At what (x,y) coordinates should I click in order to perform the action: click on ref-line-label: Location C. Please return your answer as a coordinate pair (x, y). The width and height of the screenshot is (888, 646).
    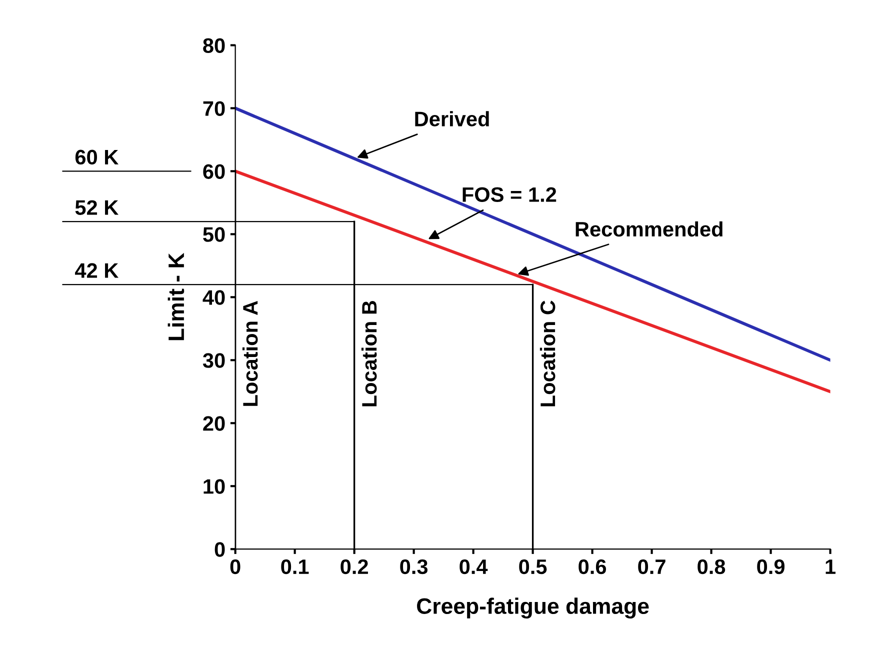
    Looking at the image, I should click on (548, 353).